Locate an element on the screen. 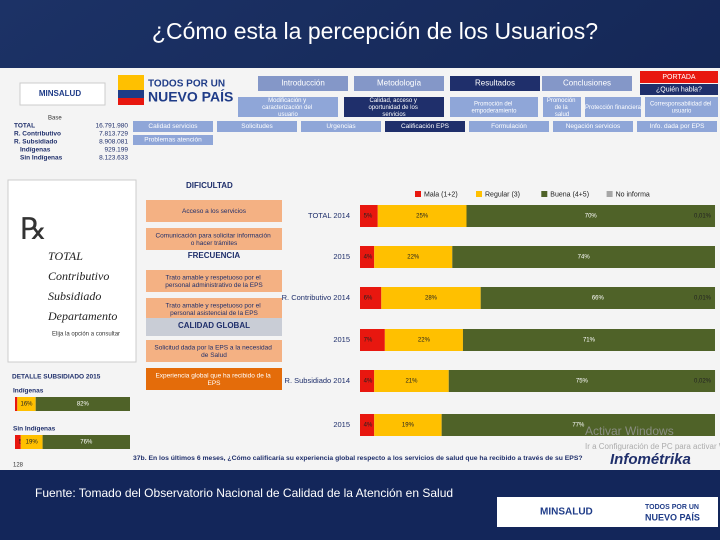  selector-option: Contributivo is located at coordinates (78, 276).